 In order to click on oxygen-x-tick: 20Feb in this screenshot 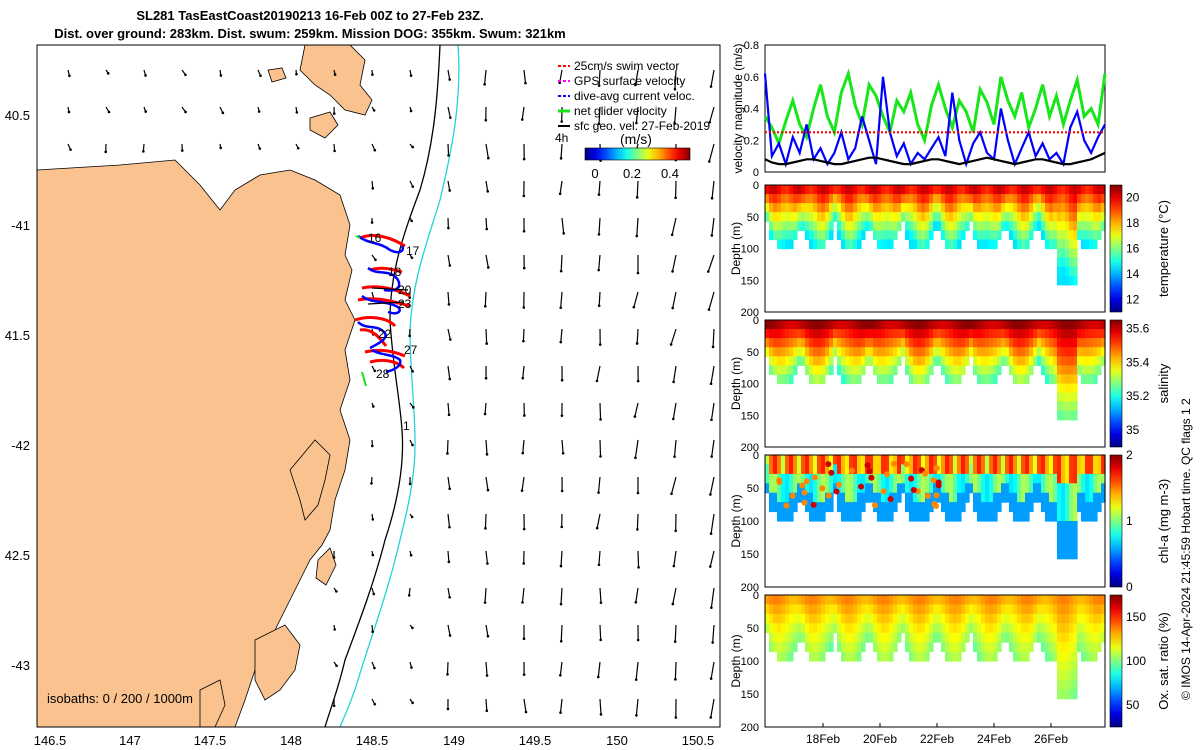, I will do `click(880, 739)`.